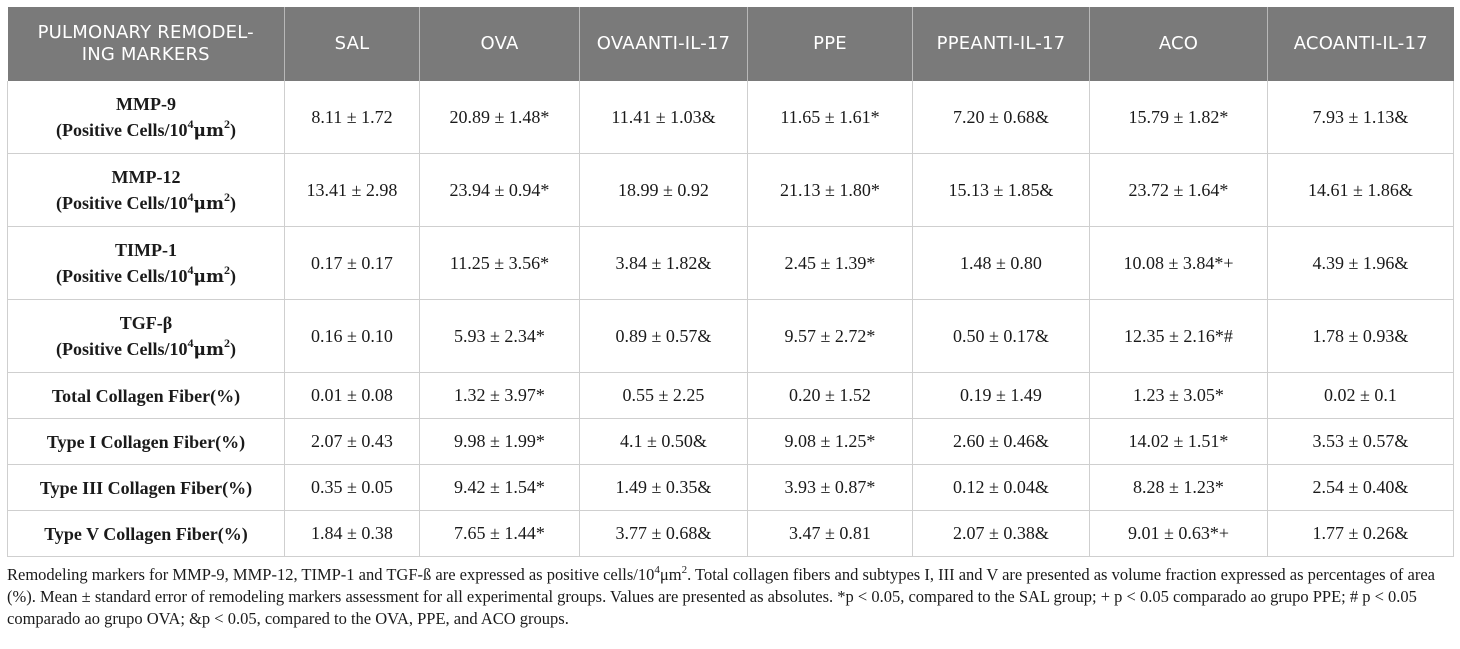 Image resolution: width=1460 pixels, height=649 pixels. Describe the element at coordinates (352, 263) in the screenshot. I see `value-cell: 0.17 ± 0.17` at that location.